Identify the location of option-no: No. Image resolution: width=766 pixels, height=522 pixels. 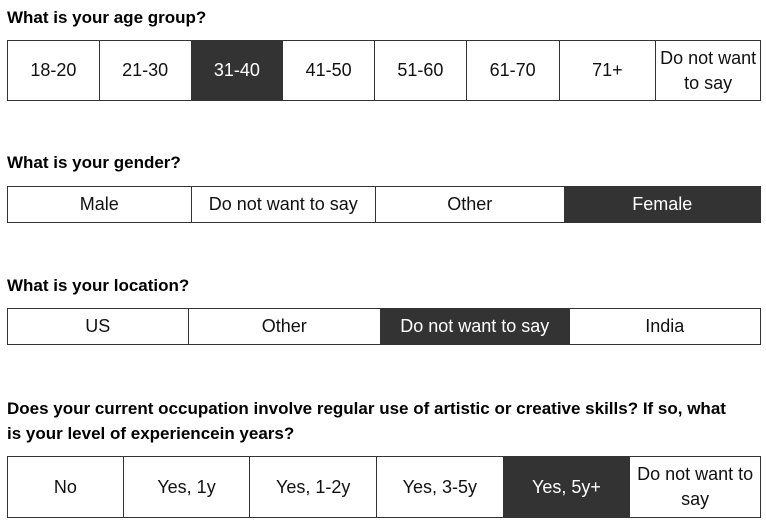
(66, 487).